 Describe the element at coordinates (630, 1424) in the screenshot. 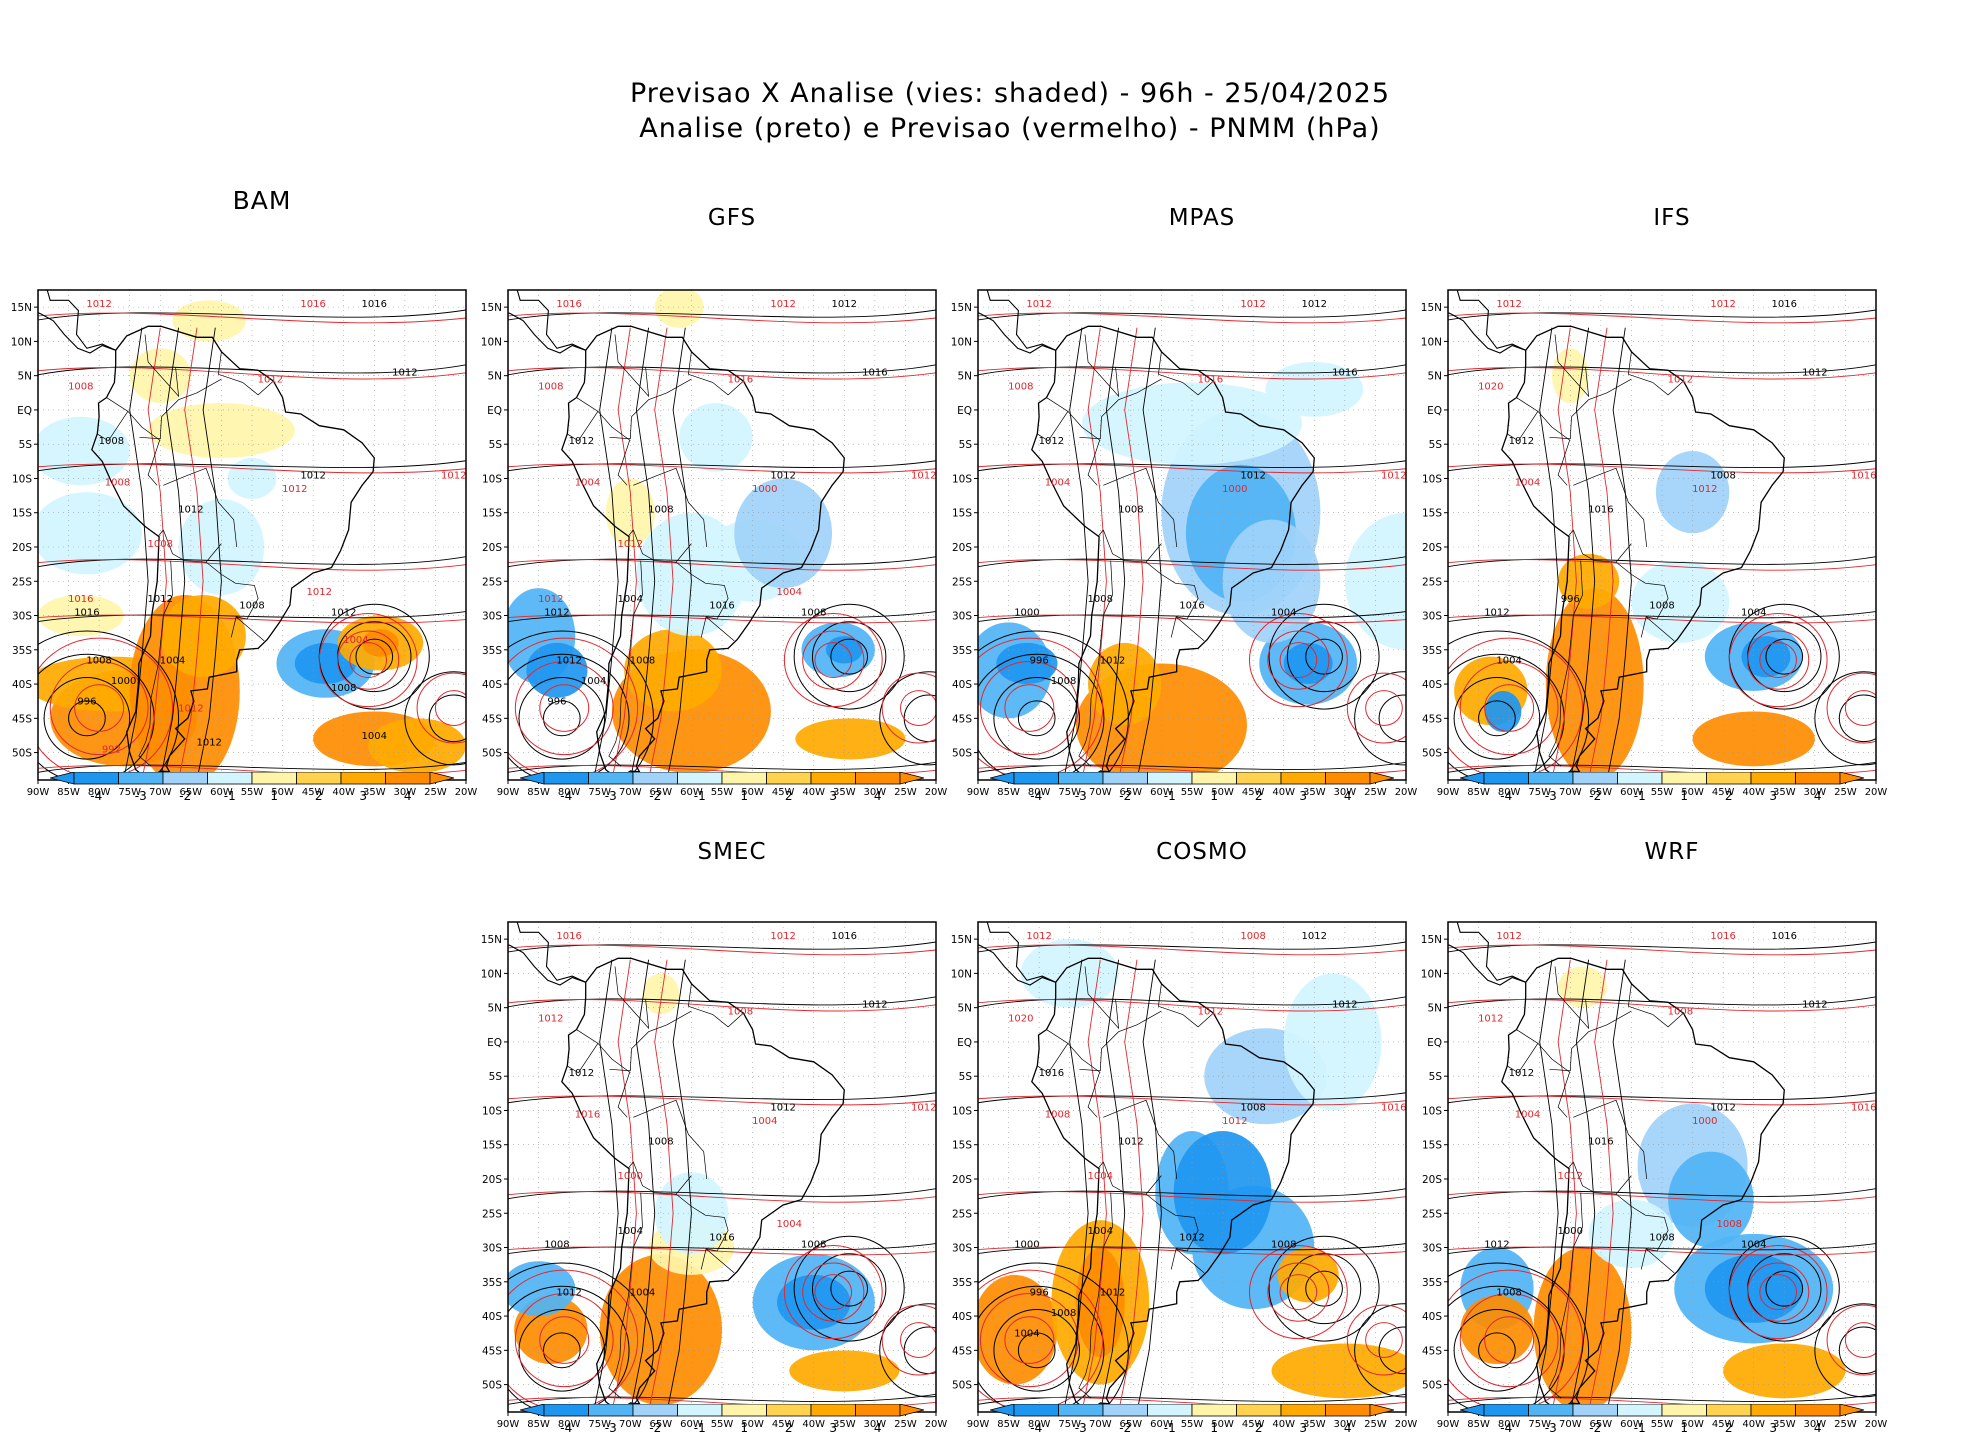

I see `lon-label: 70W` at that location.